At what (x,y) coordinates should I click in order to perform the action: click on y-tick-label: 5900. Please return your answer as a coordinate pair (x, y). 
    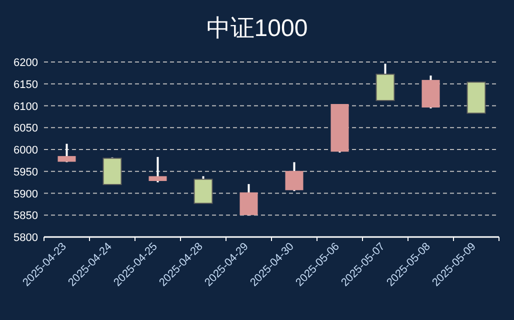
    Looking at the image, I should click on (26, 194).